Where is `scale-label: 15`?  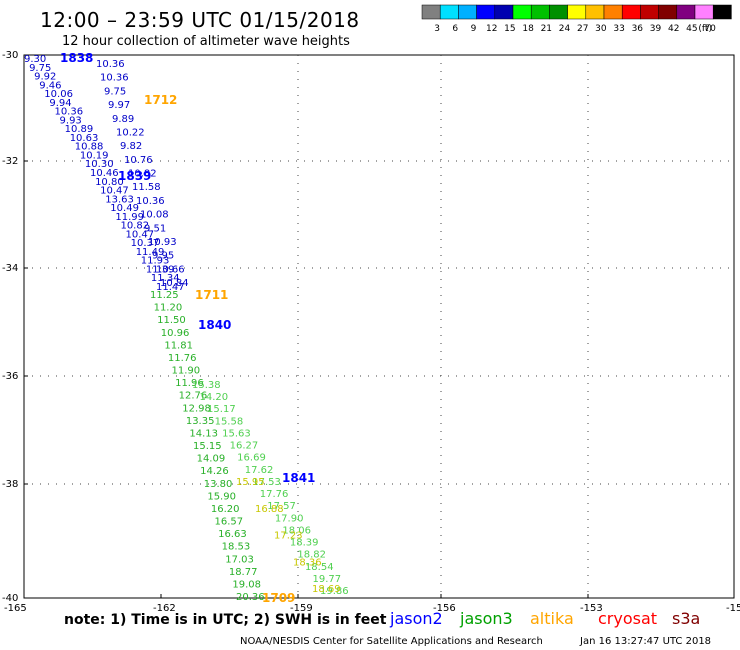 scale-label: 15 is located at coordinates (509, 29).